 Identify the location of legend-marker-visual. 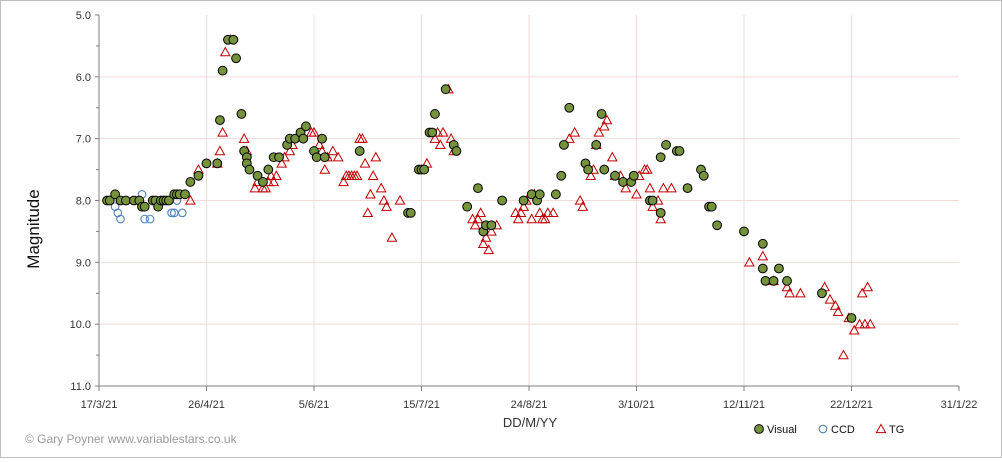
(759, 429).